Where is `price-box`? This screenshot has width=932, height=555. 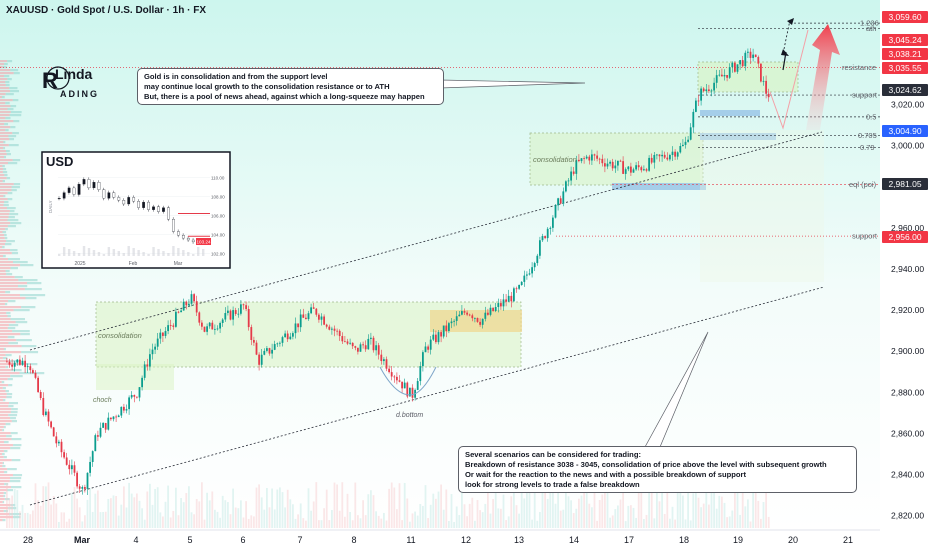
price-box is located at coordinates (905, 90).